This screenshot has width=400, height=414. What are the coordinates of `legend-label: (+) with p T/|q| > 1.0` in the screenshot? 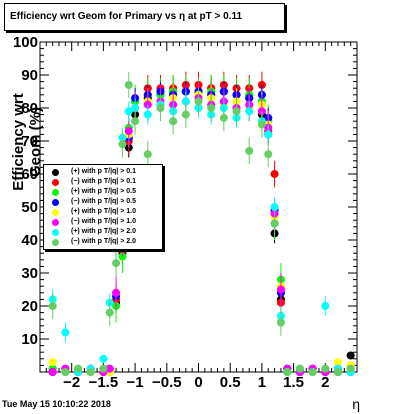 It's located at (103, 211).